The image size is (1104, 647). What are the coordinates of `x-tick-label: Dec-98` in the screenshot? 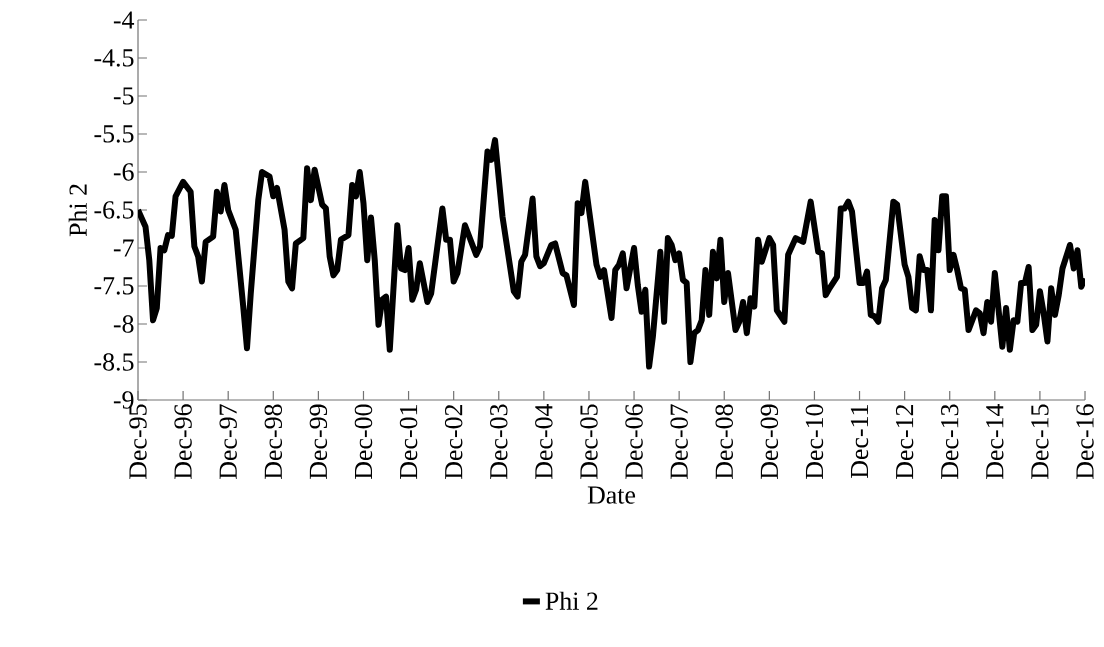 It's located at (273, 441).